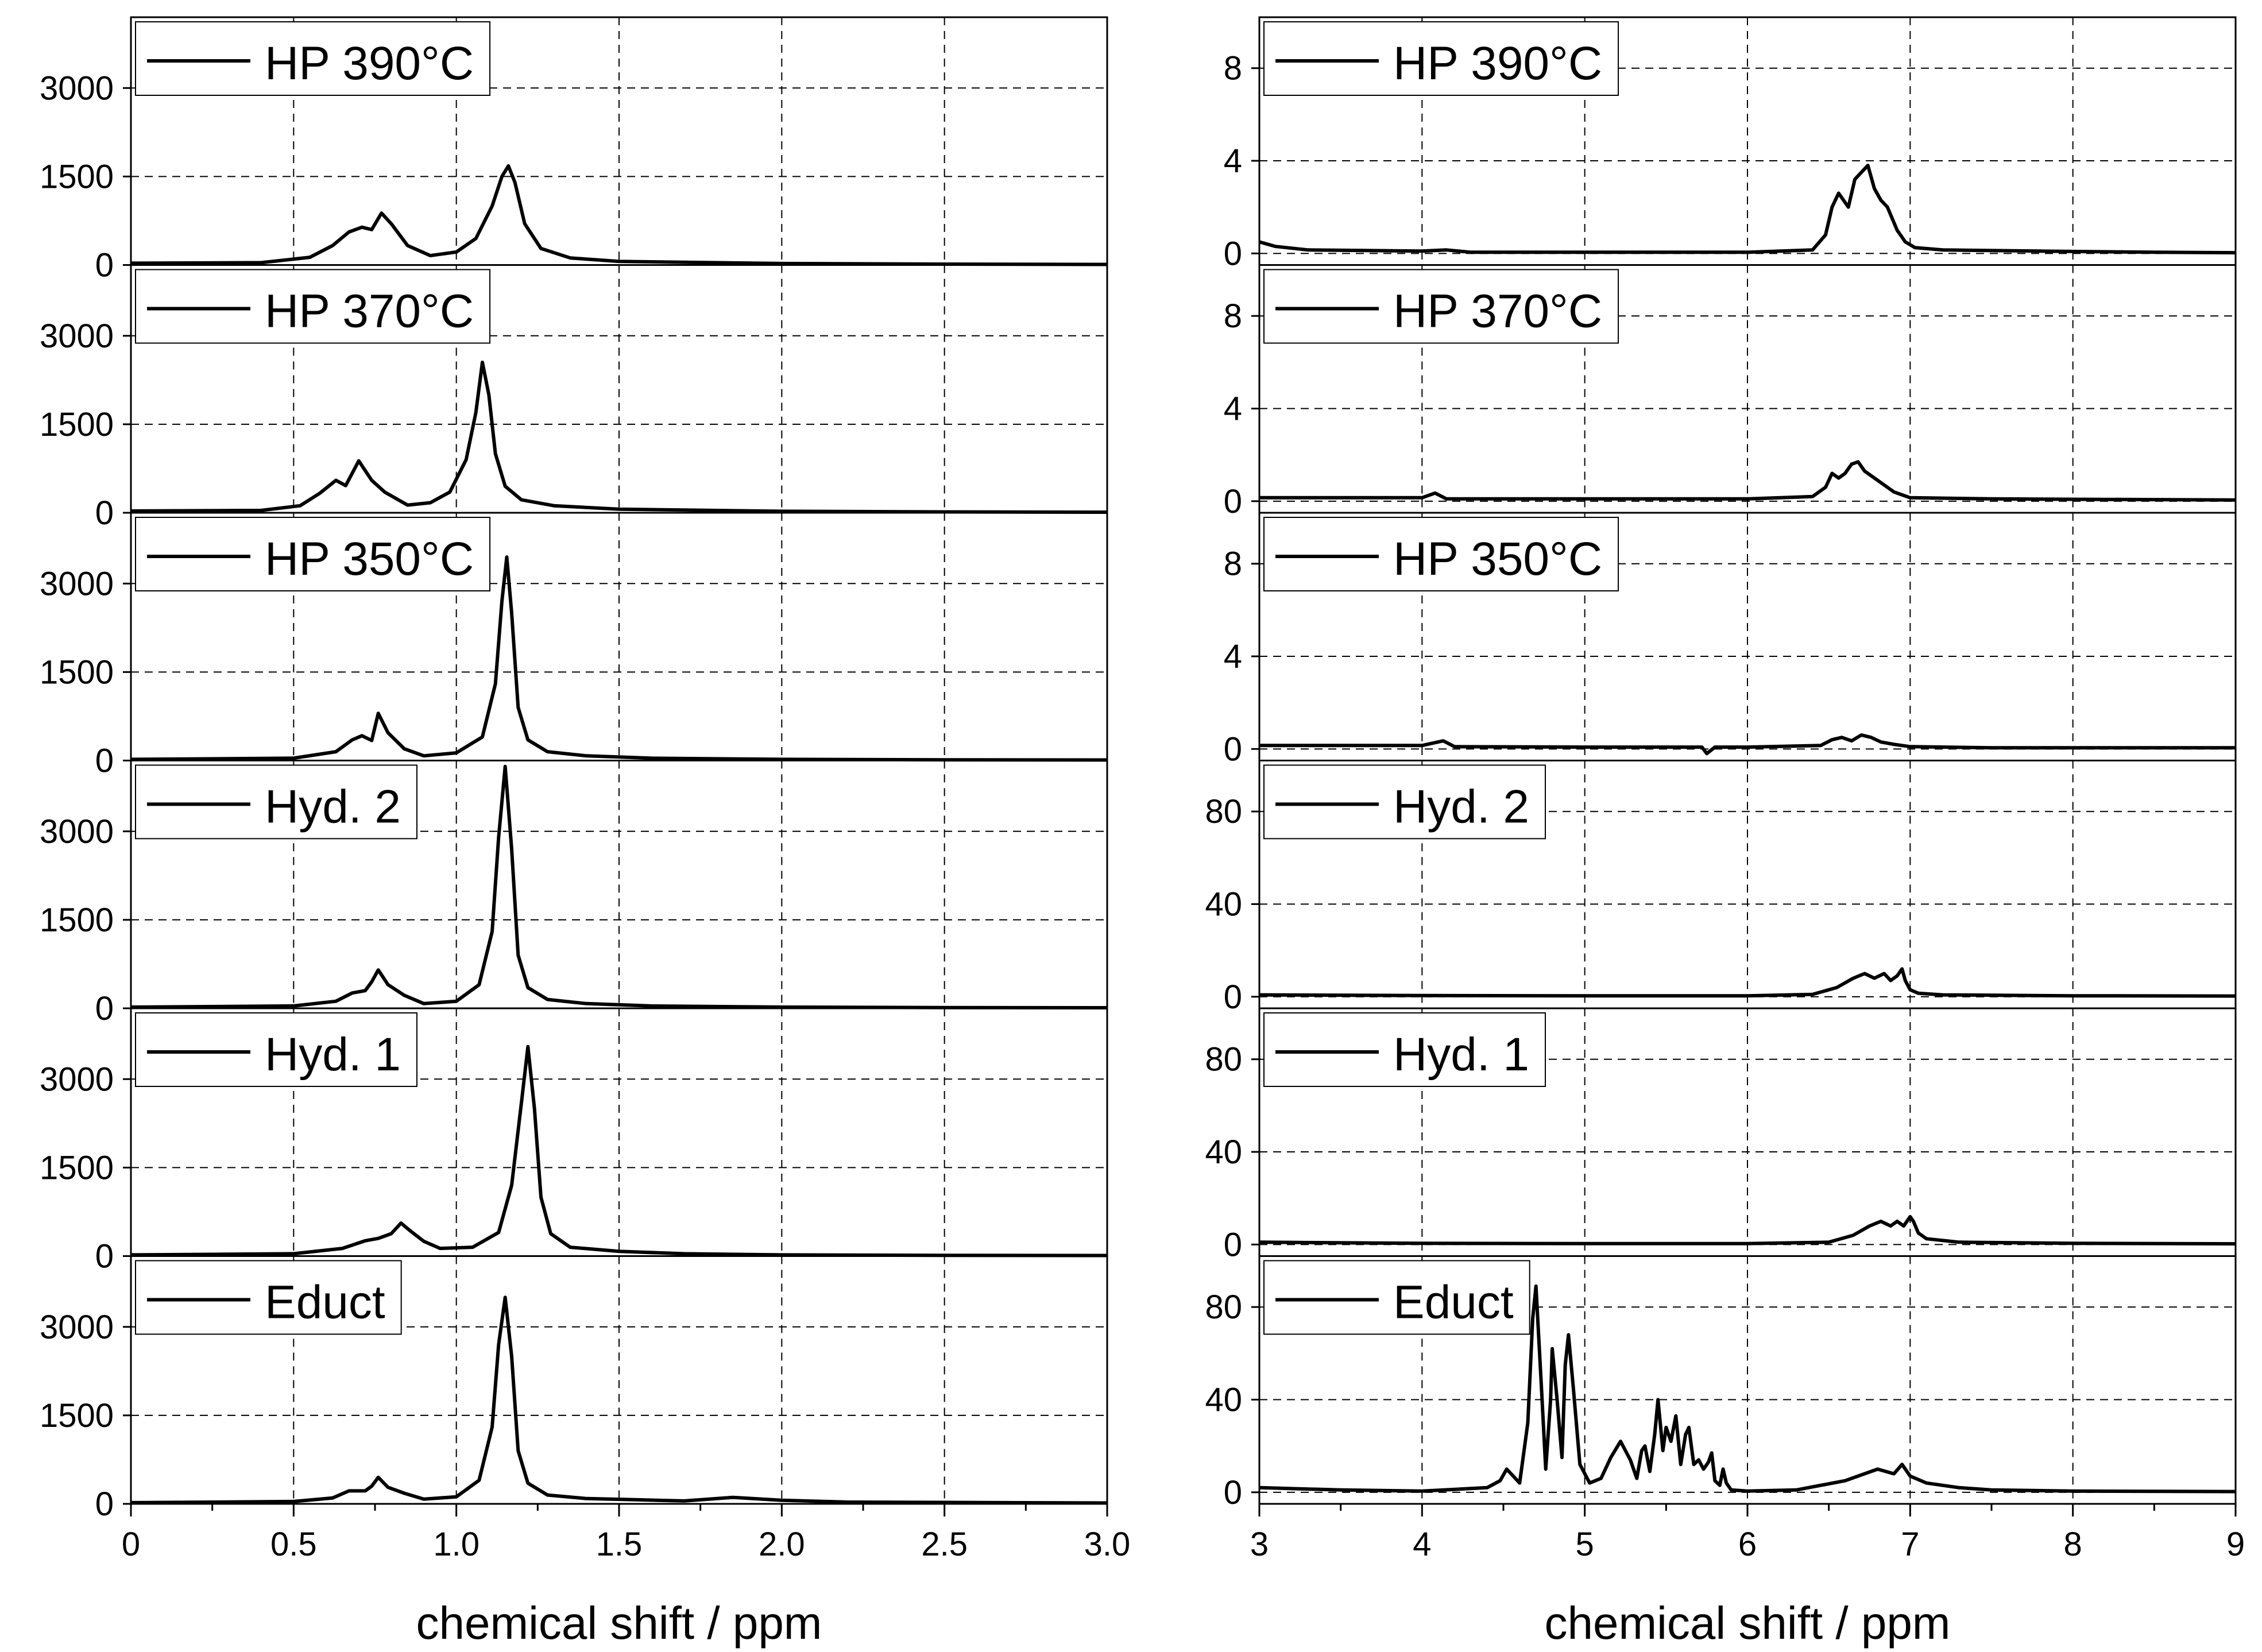 This screenshot has width=2262, height=1652. What do you see at coordinates (1730, 640) in the screenshot?
I see `panel-right-3: 0 4 8 HP 350°C` at bounding box center [1730, 640].